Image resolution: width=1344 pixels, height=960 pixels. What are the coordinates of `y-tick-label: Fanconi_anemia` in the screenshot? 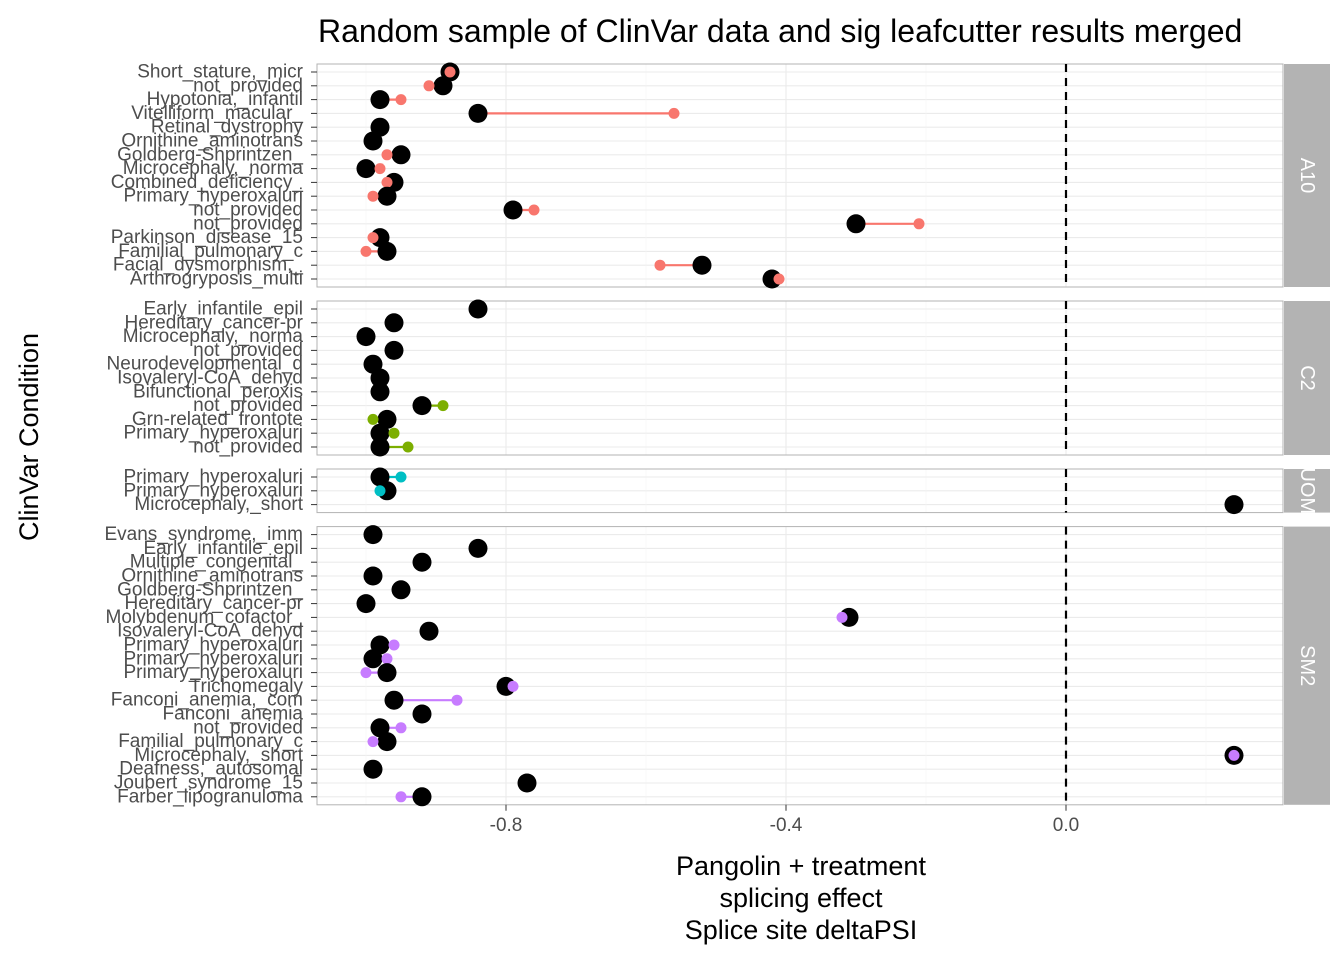 It's located at (233, 714).